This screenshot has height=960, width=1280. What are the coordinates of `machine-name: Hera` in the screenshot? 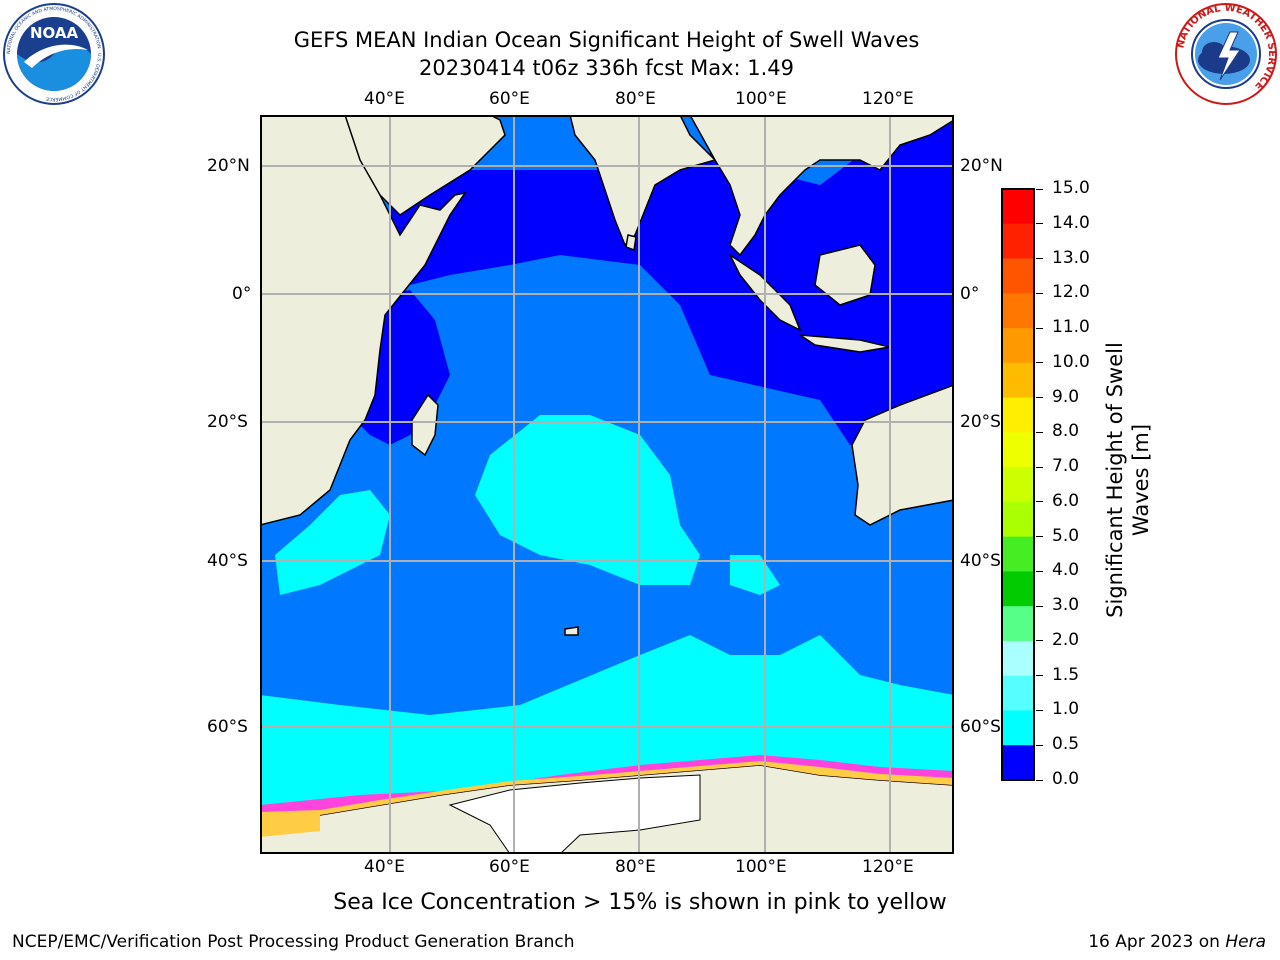 It's located at (1245, 942).